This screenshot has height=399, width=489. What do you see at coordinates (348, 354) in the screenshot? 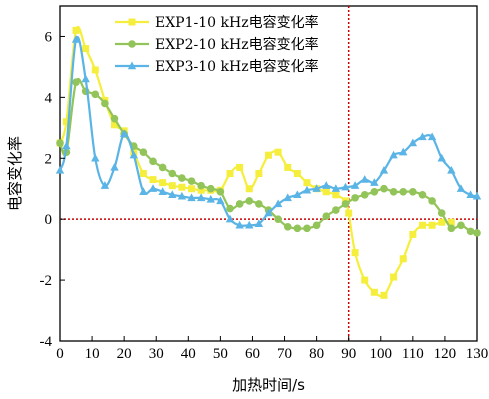
I see `x-tick-label: 90` at bounding box center [348, 354].